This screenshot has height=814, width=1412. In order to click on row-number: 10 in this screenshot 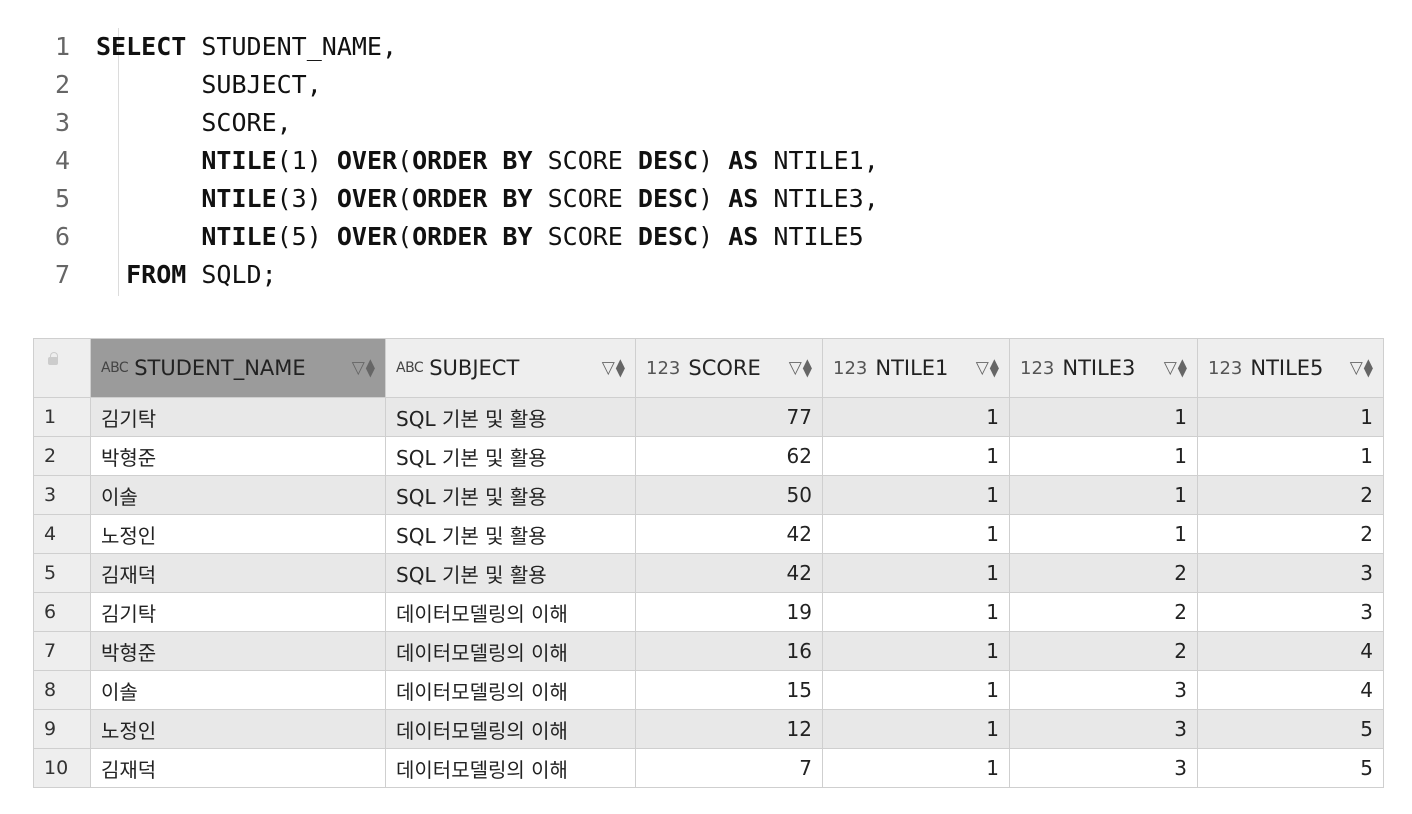, I will do `click(62, 768)`.